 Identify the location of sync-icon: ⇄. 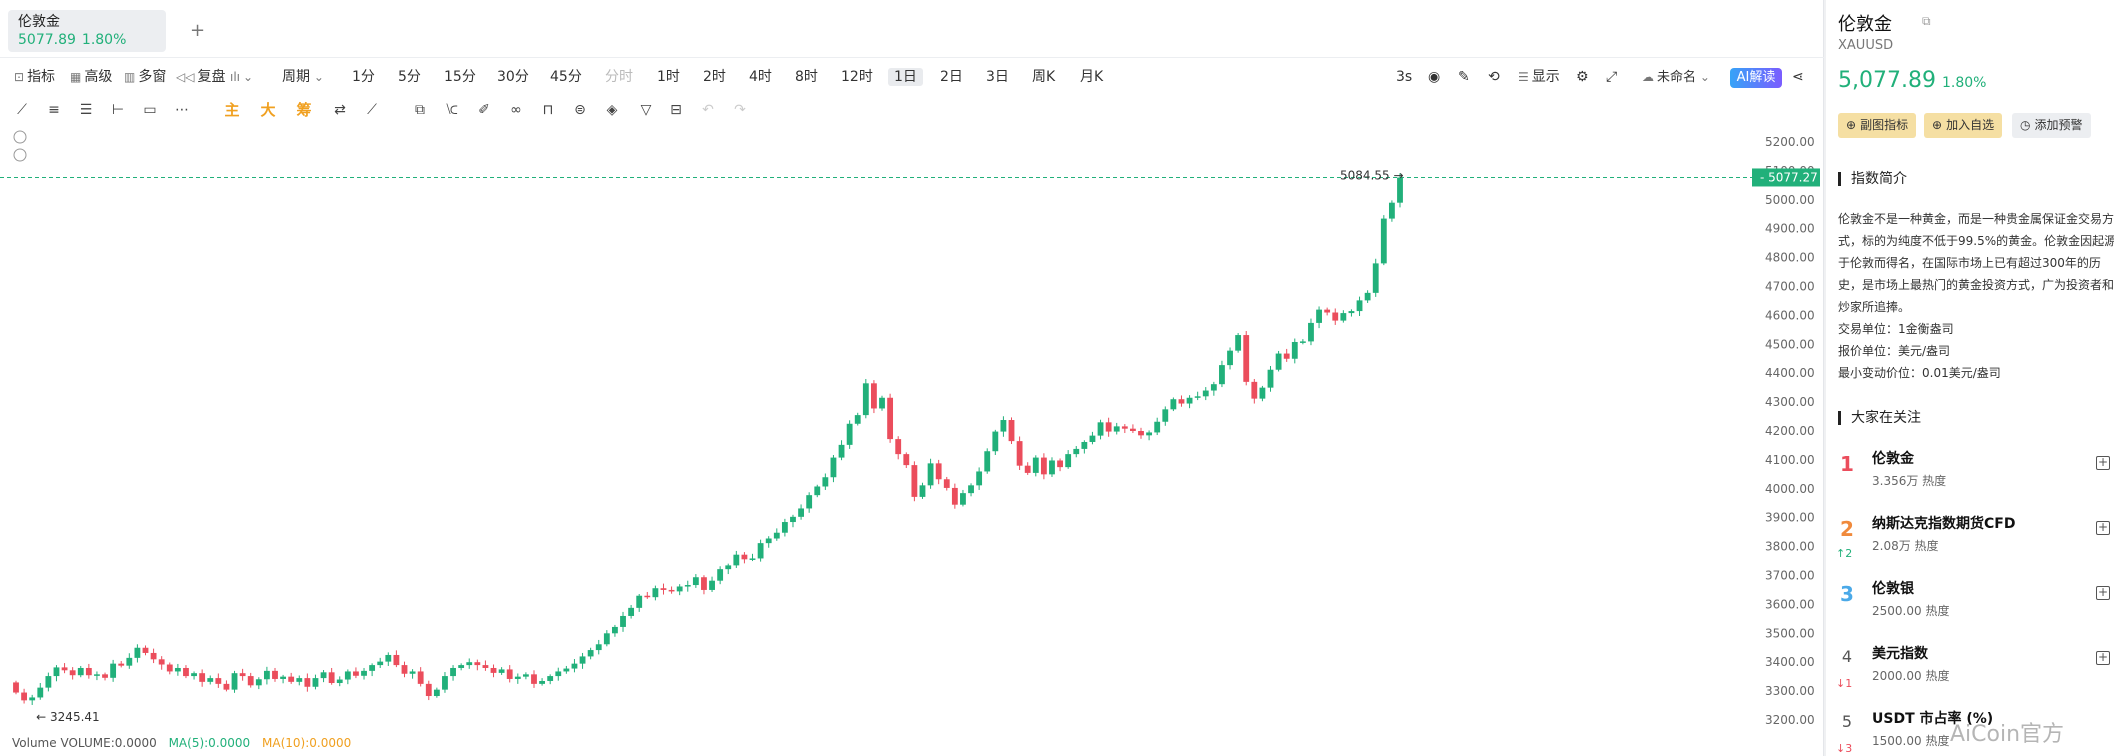
(340, 110).